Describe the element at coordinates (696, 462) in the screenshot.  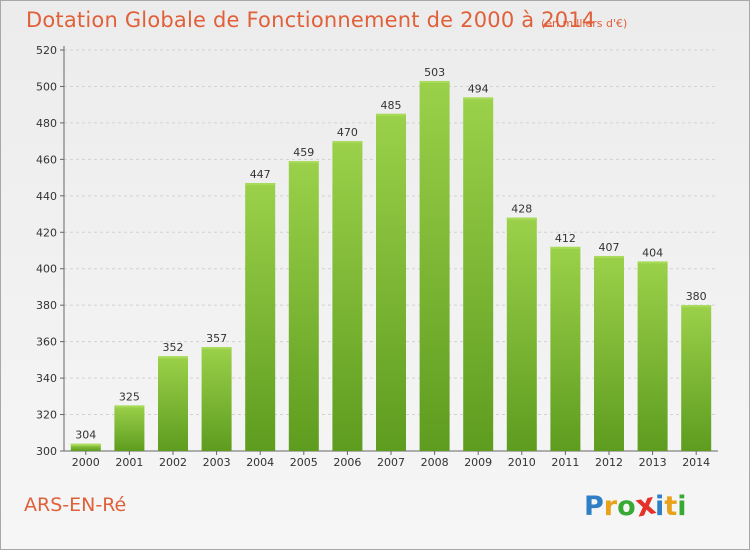
I see `x-tick-label-2014: 2014` at that location.